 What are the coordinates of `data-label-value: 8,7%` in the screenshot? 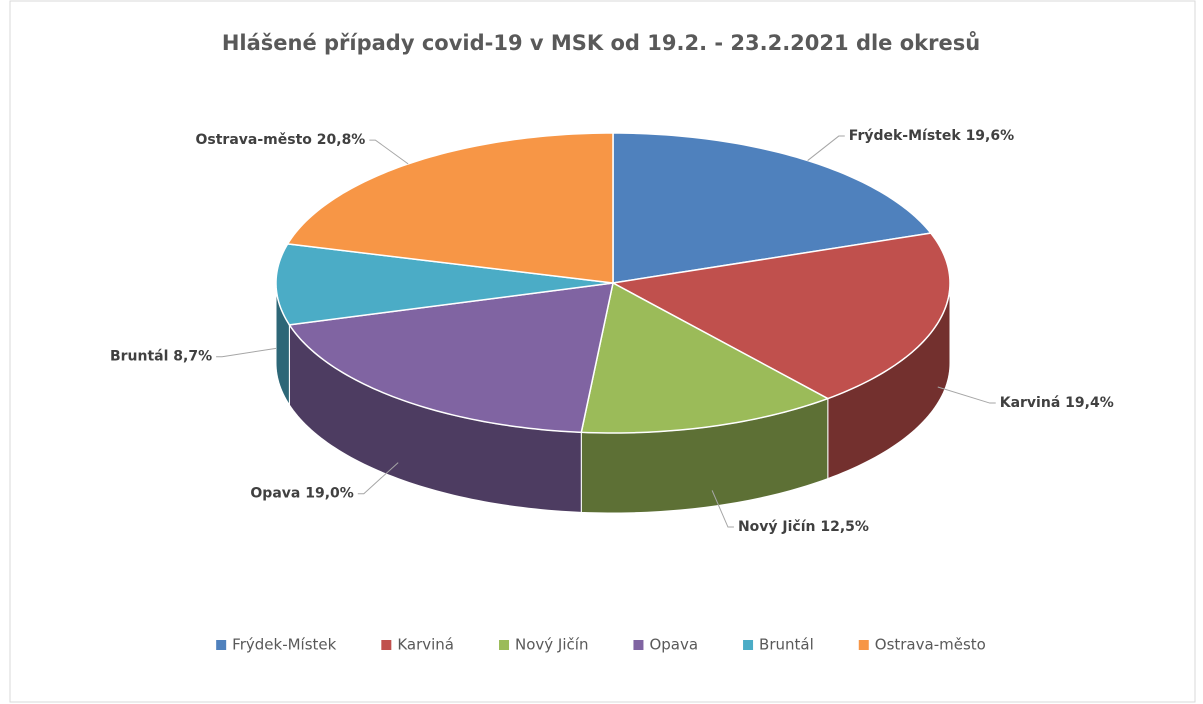 It's located at (192, 357).